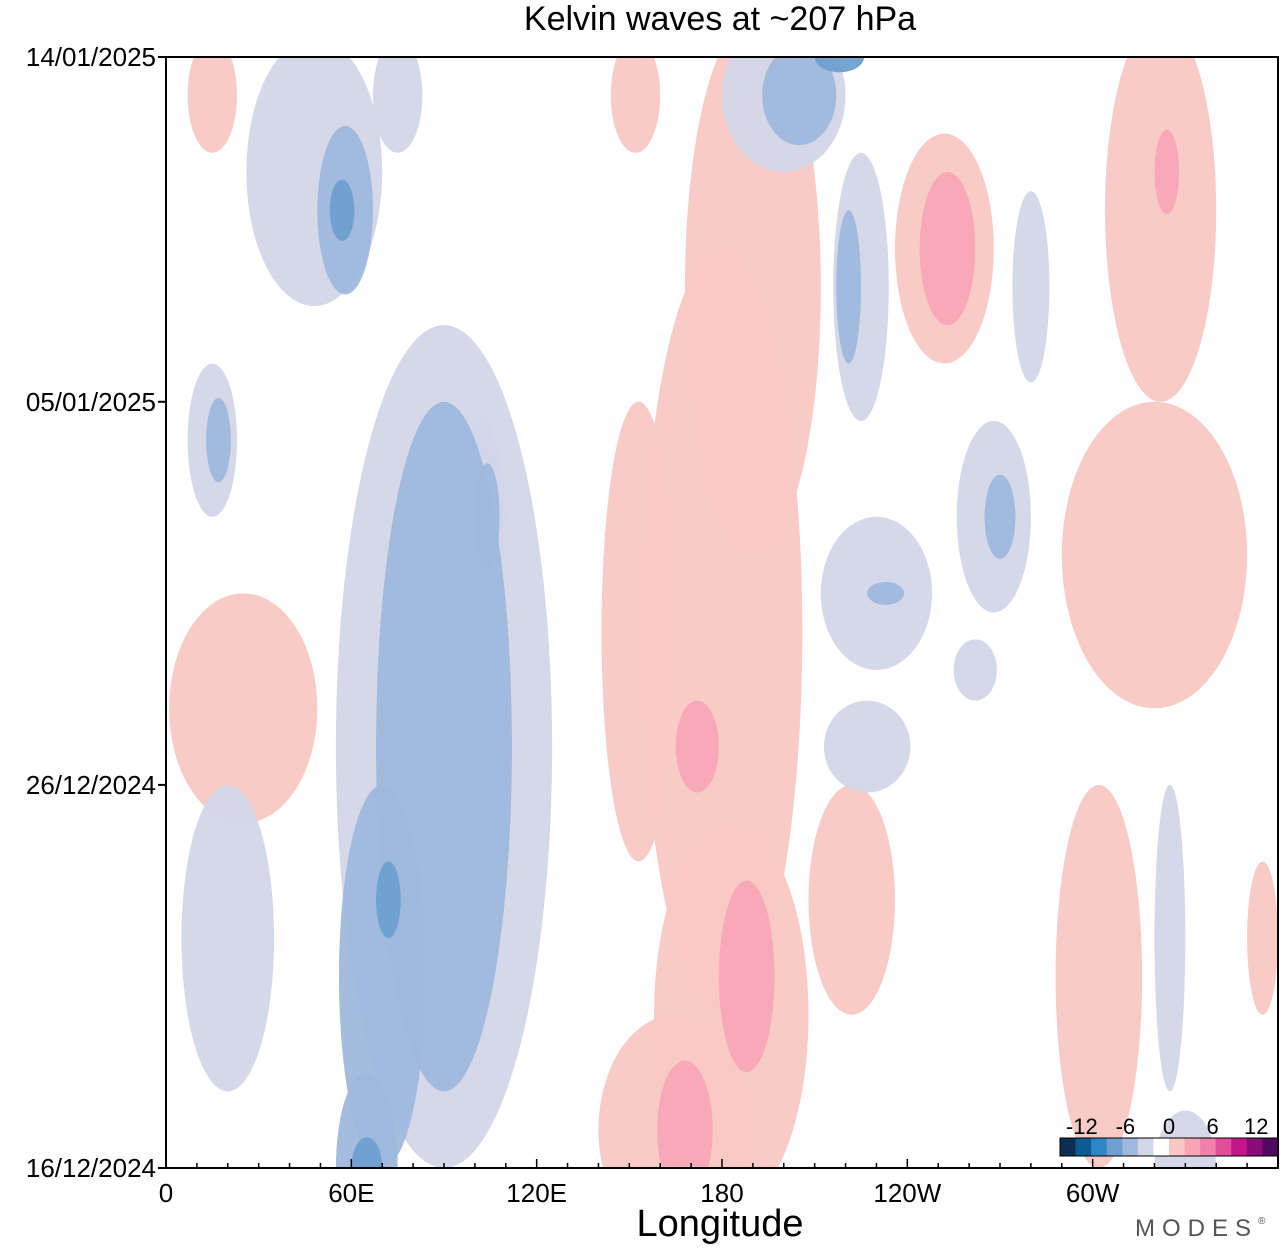 This screenshot has width=1280, height=1248. What do you see at coordinates (721, 1193) in the screenshot?
I see `x-tick-label: 180` at bounding box center [721, 1193].